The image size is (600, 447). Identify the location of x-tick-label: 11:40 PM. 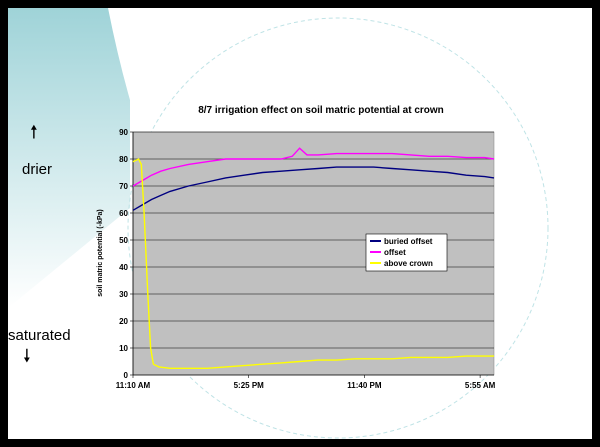
(364, 385).